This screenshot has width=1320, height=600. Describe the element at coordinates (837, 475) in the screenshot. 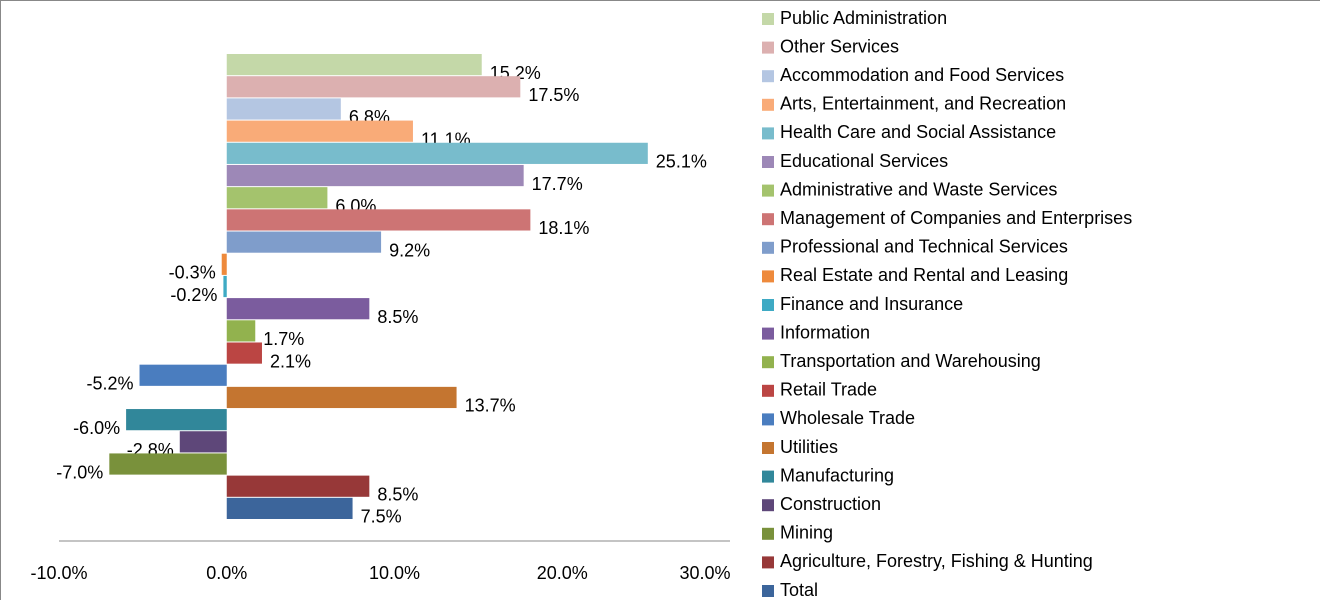

I see `legend-label: Manufacturing` at that location.